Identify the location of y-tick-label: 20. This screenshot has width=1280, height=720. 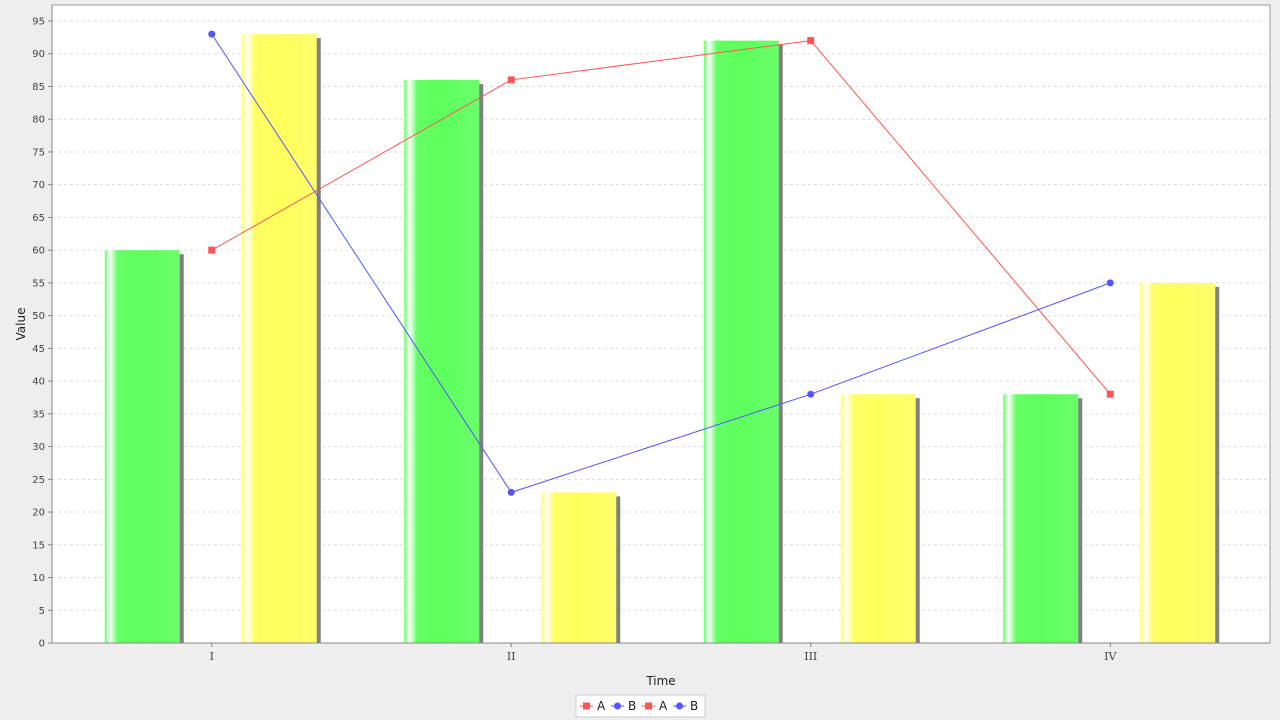
(38, 513).